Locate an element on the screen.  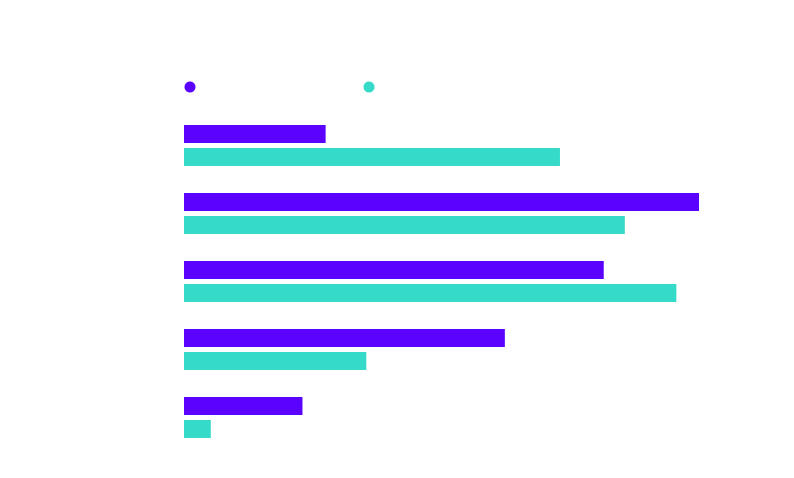
legend-marker-series-b is located at coordinates (369, 87).